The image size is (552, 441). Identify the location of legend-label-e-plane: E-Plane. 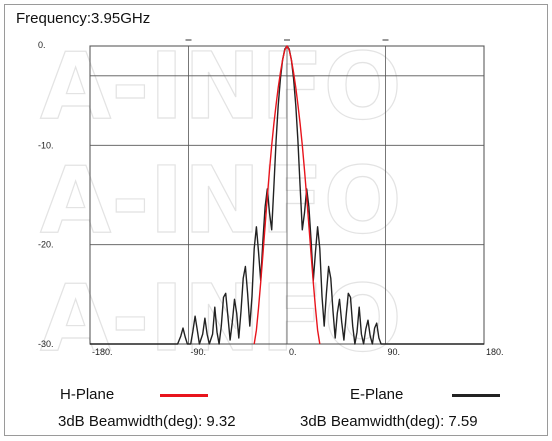
(377, 394).